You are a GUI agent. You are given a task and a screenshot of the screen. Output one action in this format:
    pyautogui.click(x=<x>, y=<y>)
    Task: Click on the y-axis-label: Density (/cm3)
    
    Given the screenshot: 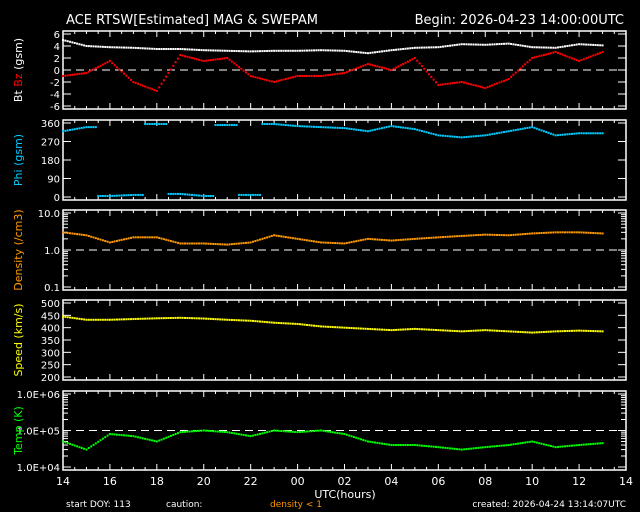 What is the action you would take?
    pyautogui.click(x=18, y=249)
    